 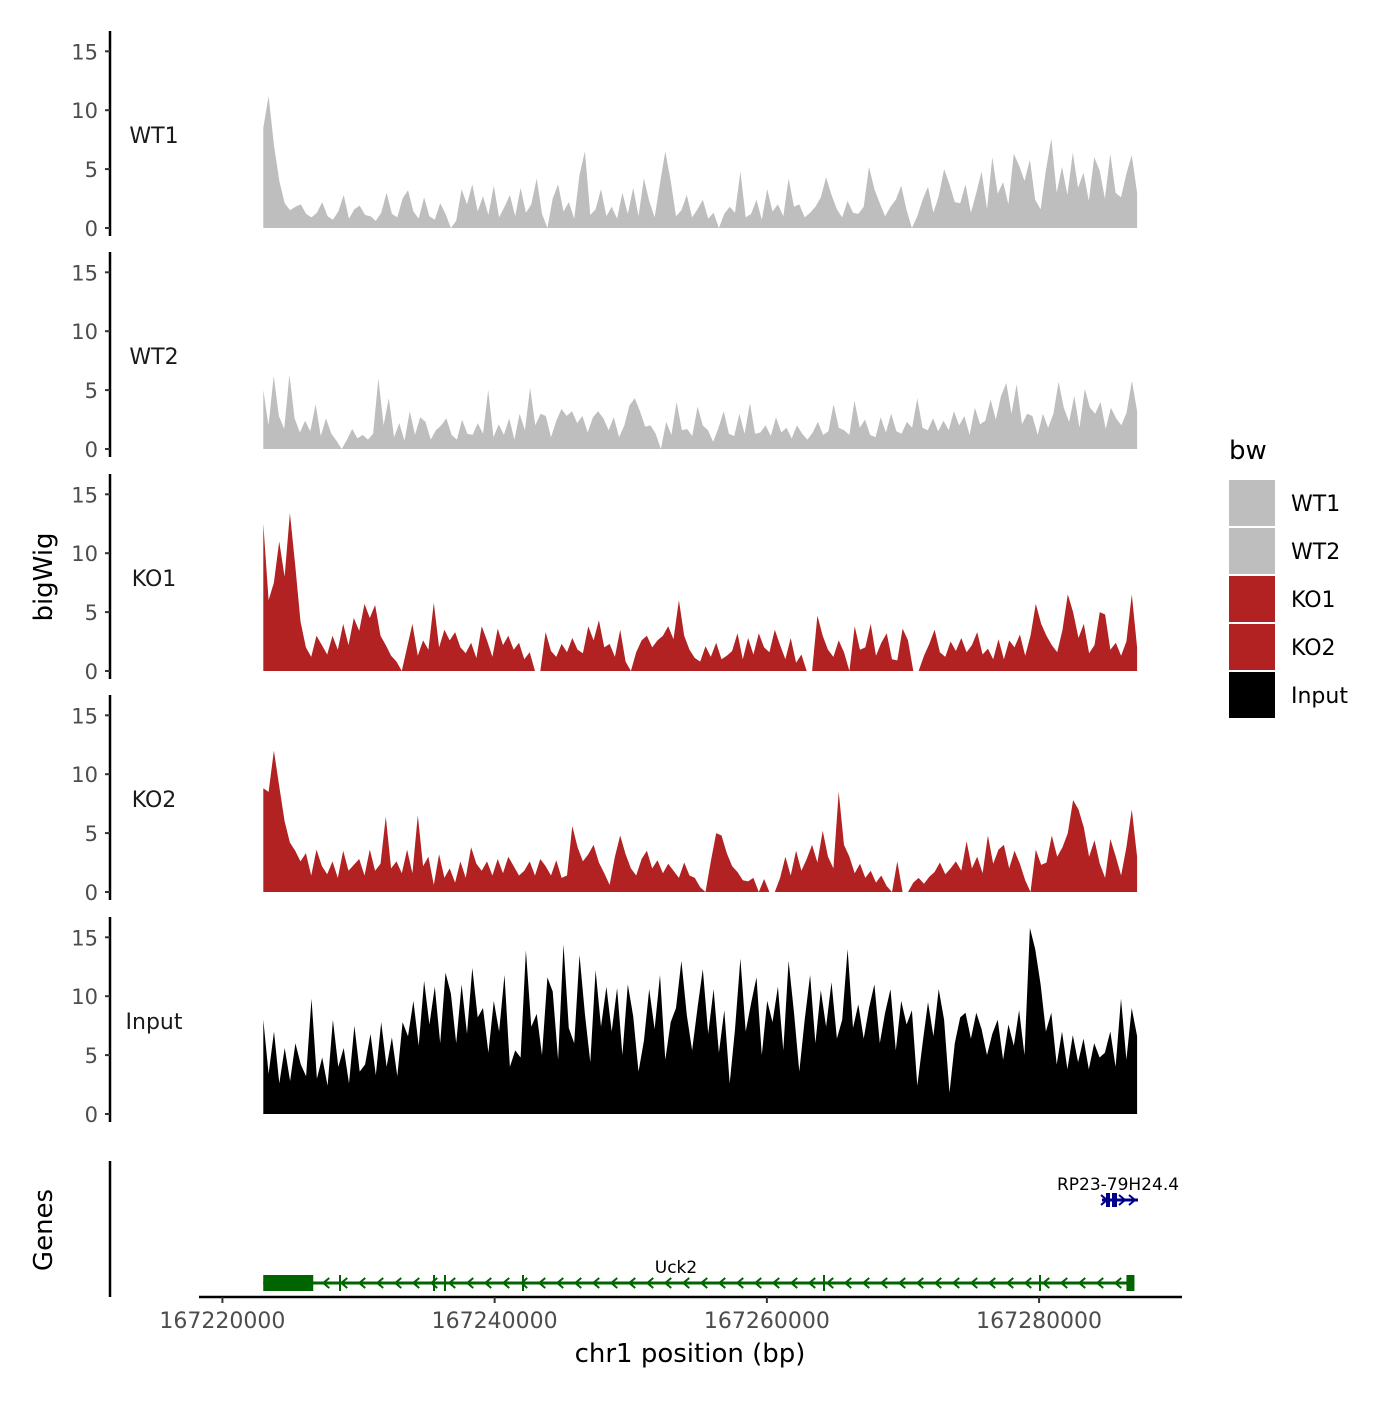 I want to click on track-ko1: 0 5 10 15 KO1, so click(x=604, y=579).